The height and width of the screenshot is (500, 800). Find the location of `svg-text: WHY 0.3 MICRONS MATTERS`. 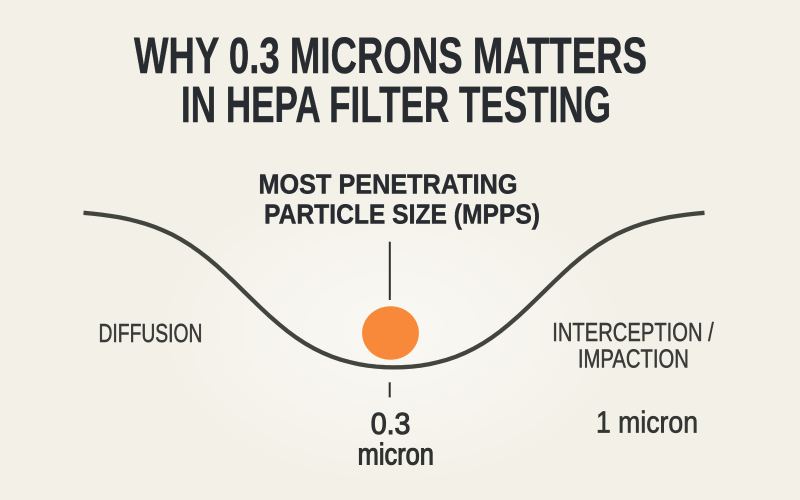

svg-text: WHY 0.3 MICRONS MATTERS is located at coordinates (390, 55).